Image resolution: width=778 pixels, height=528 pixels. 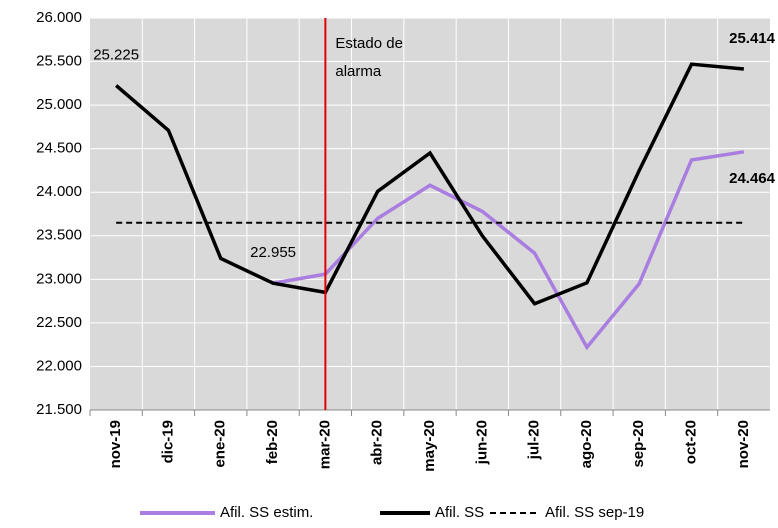 I want to click on legend-label: Afil. SS, so click(x=459, y=512).